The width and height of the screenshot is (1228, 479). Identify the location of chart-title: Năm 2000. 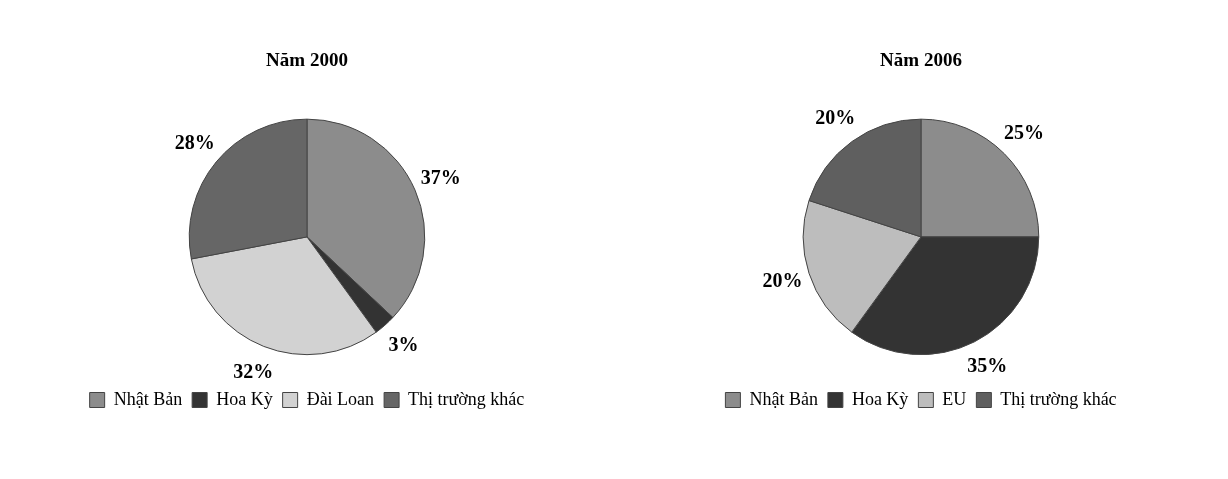
(307, 60).